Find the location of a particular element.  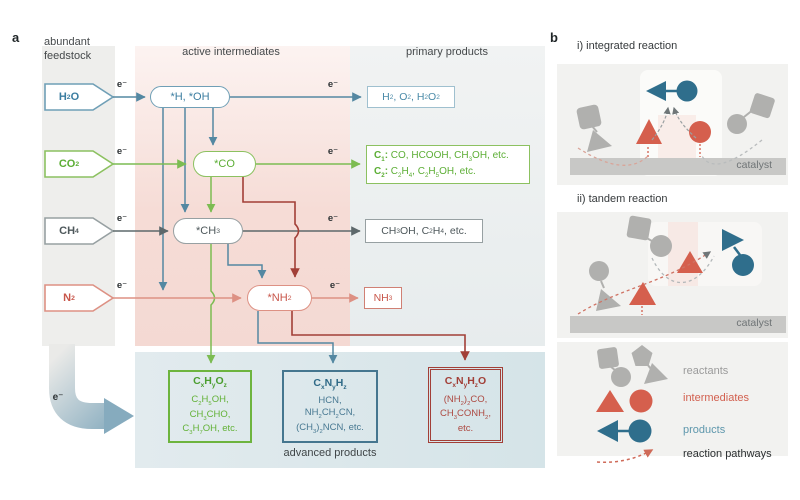

advanced-box-title: CxHyOz is located at coordinates (210, 382).